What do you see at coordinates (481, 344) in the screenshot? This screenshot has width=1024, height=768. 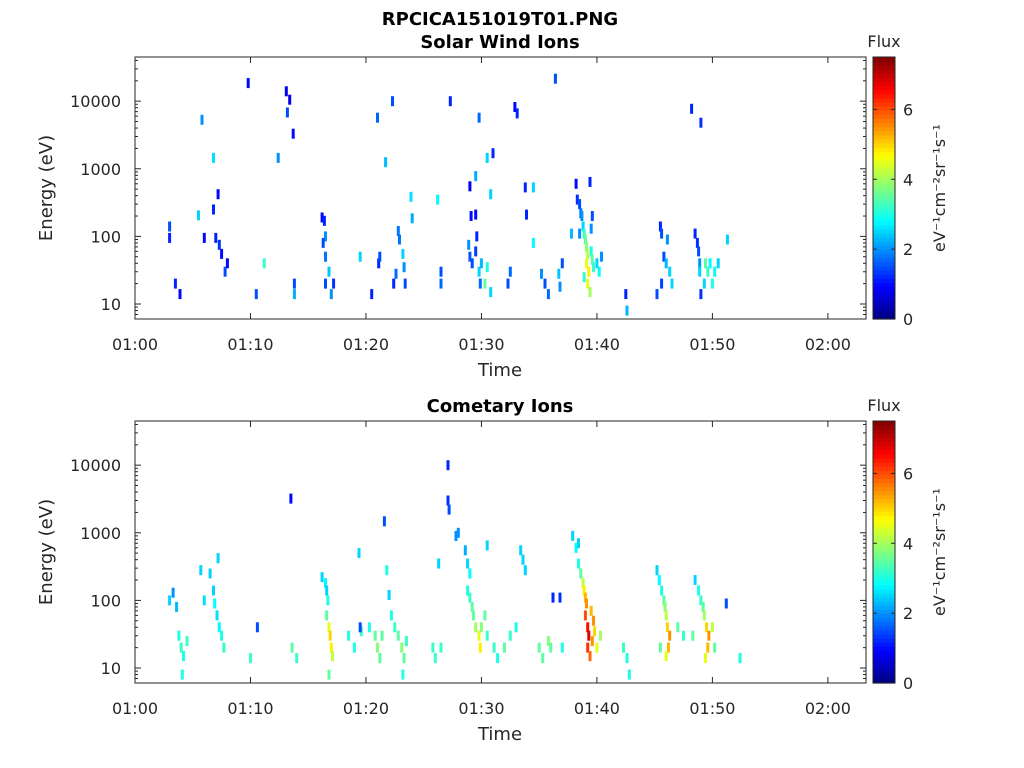 I see `x-tick-label: 01:30` at bounding box center [481, 344].